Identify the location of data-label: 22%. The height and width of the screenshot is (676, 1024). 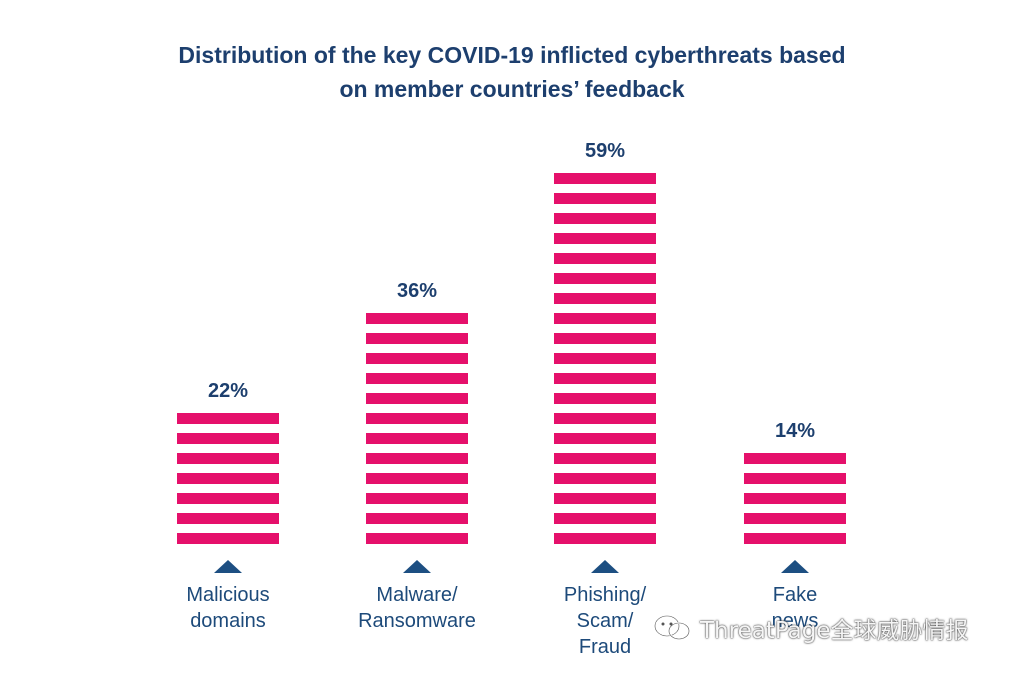
(228, 391).